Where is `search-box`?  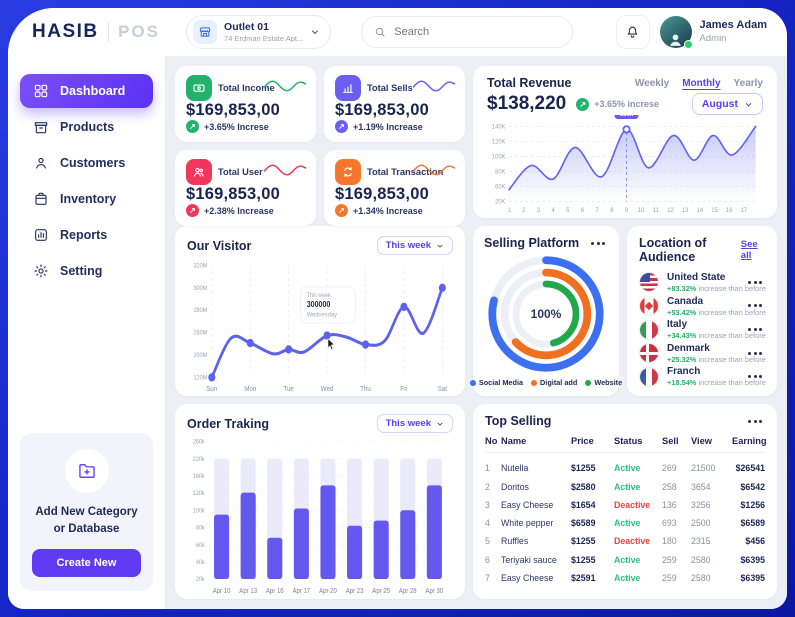
search-box is located at coordinates (467, 32).